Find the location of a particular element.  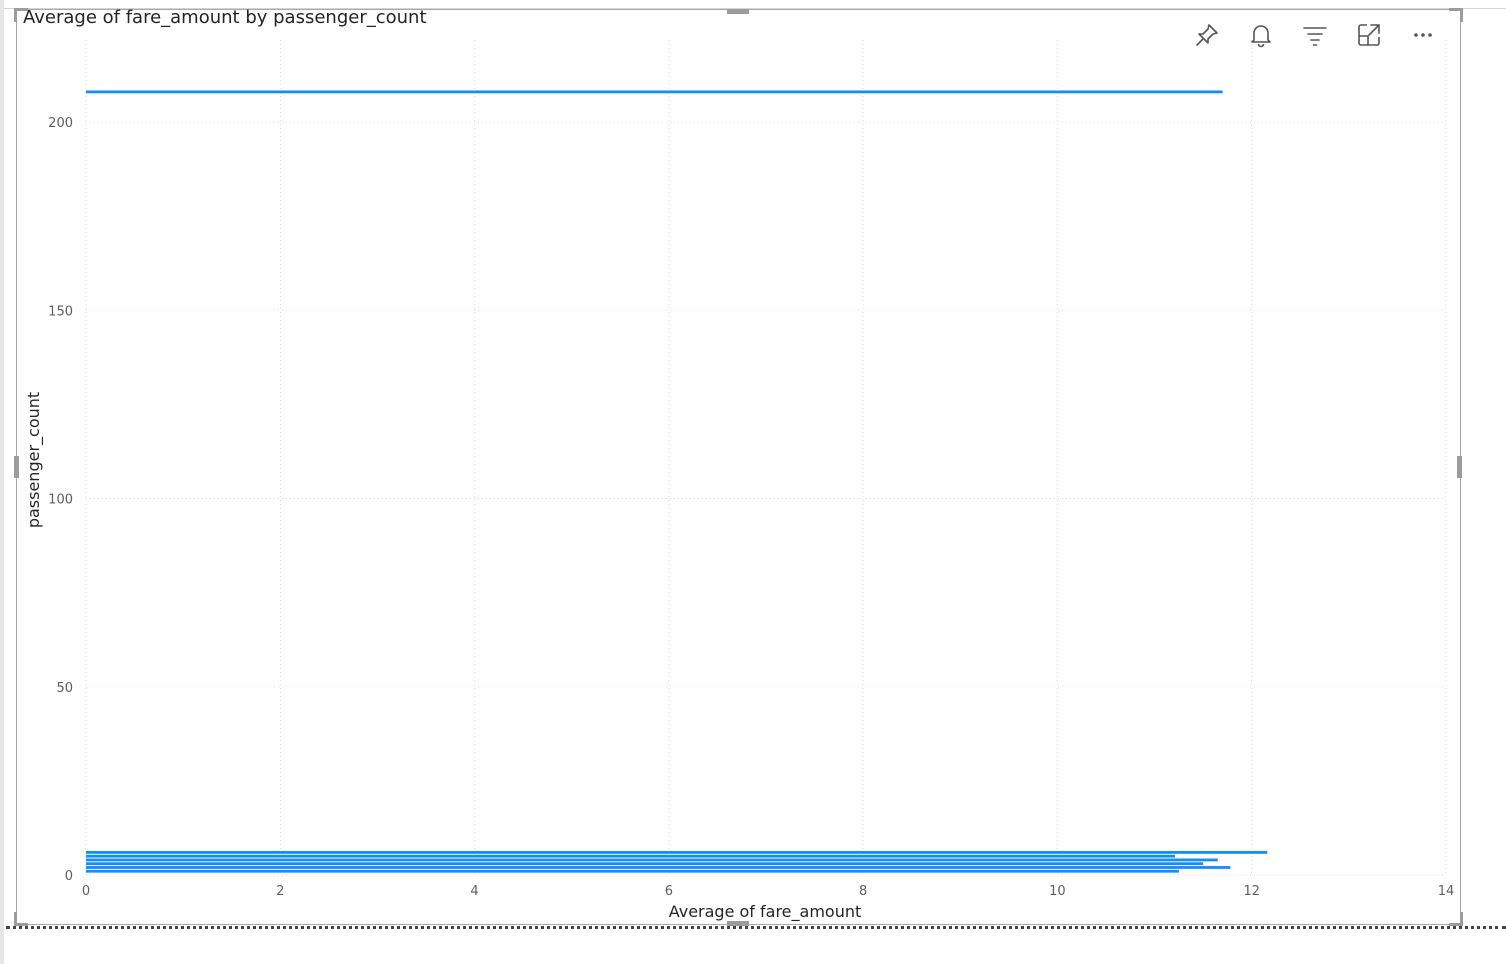

resize-handle-top is located at coordinates (738, 11).